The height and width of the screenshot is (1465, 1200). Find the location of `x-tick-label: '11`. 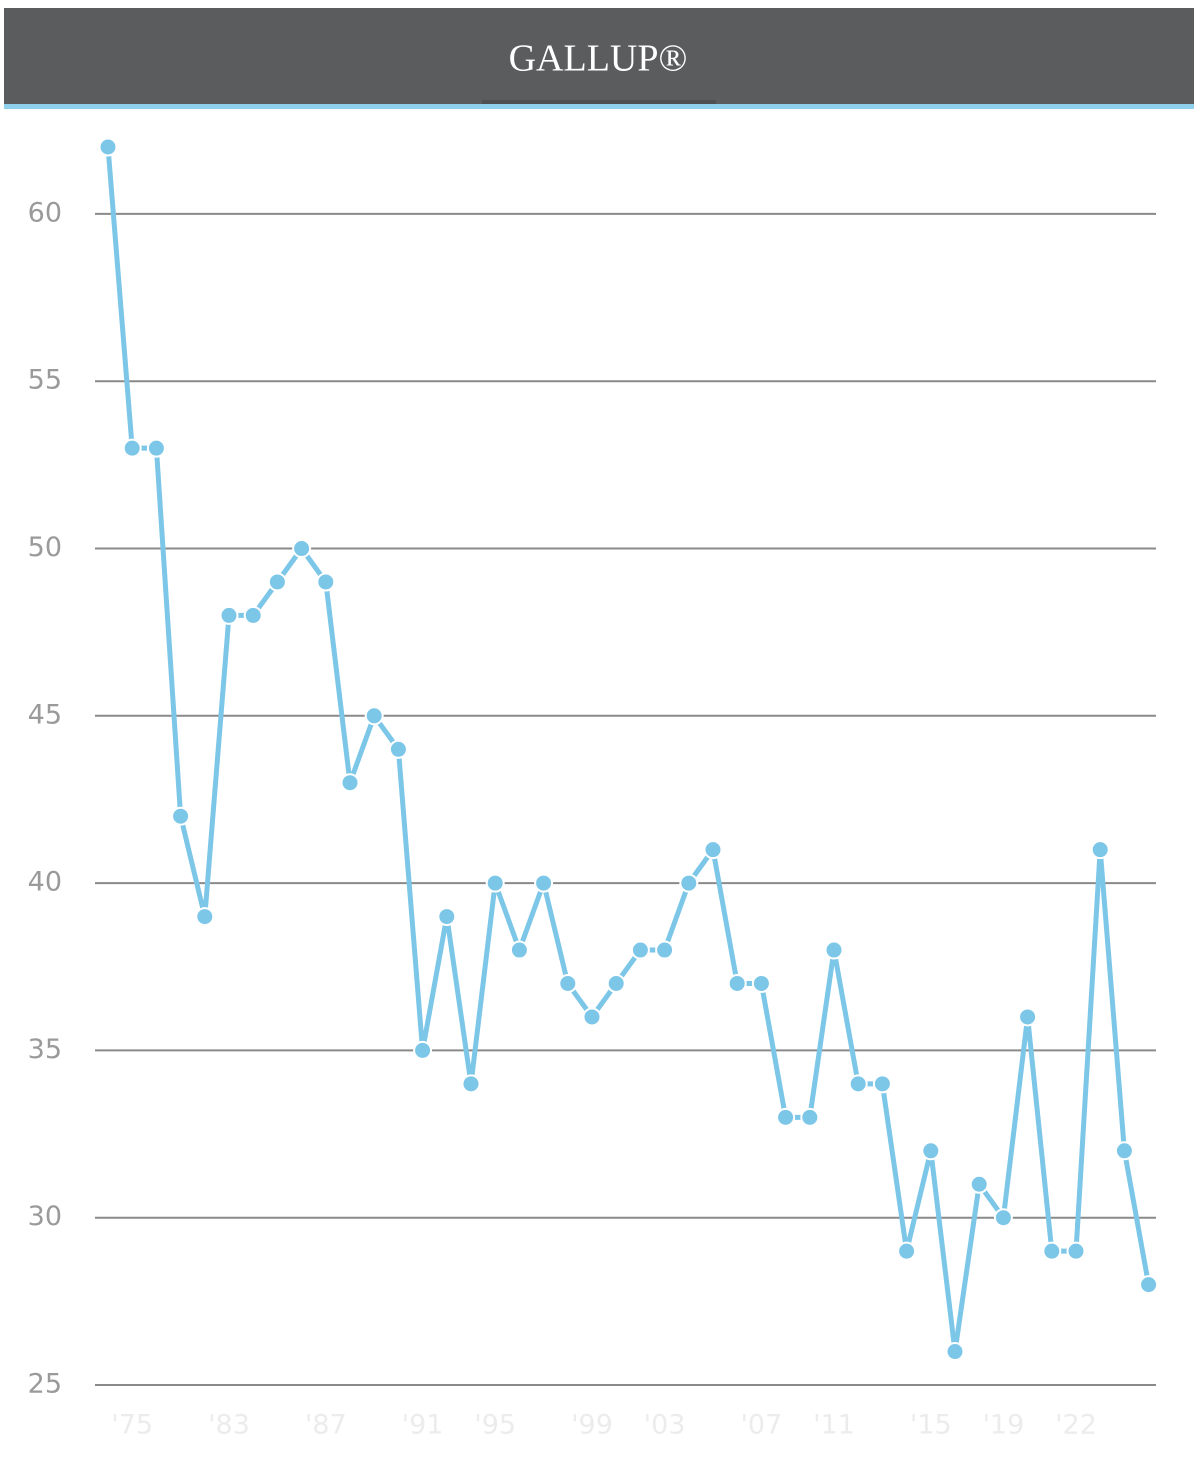

x-tick-label: '11 is located at coordinates (834, 1425).